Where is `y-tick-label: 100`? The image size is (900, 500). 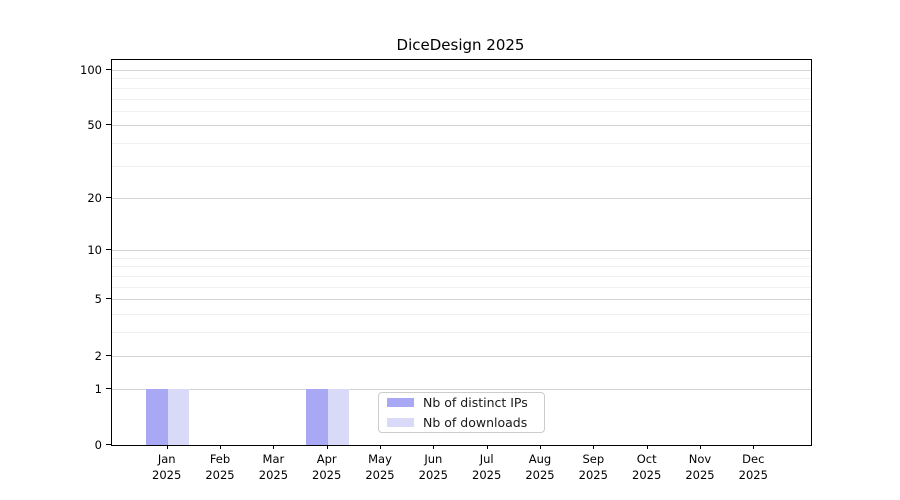
y-tick-label: 100 is located at coordinates (91, 69).